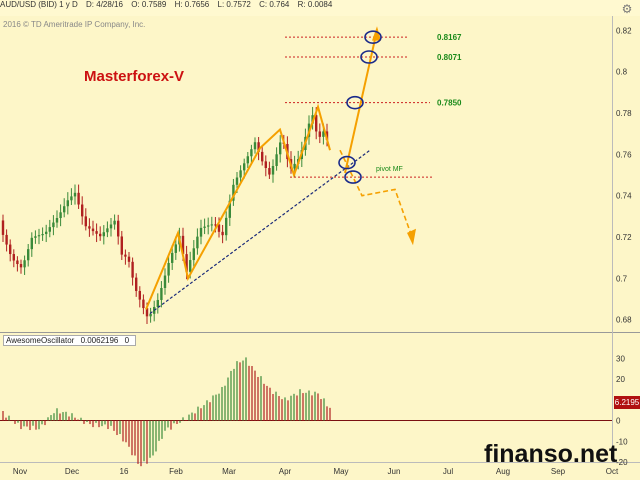 The width and height of the screenshot is (640, 480). Describe the element at coordinates (127, 340) in the screenshot. I see `oscillator-extra: 0` at that location.